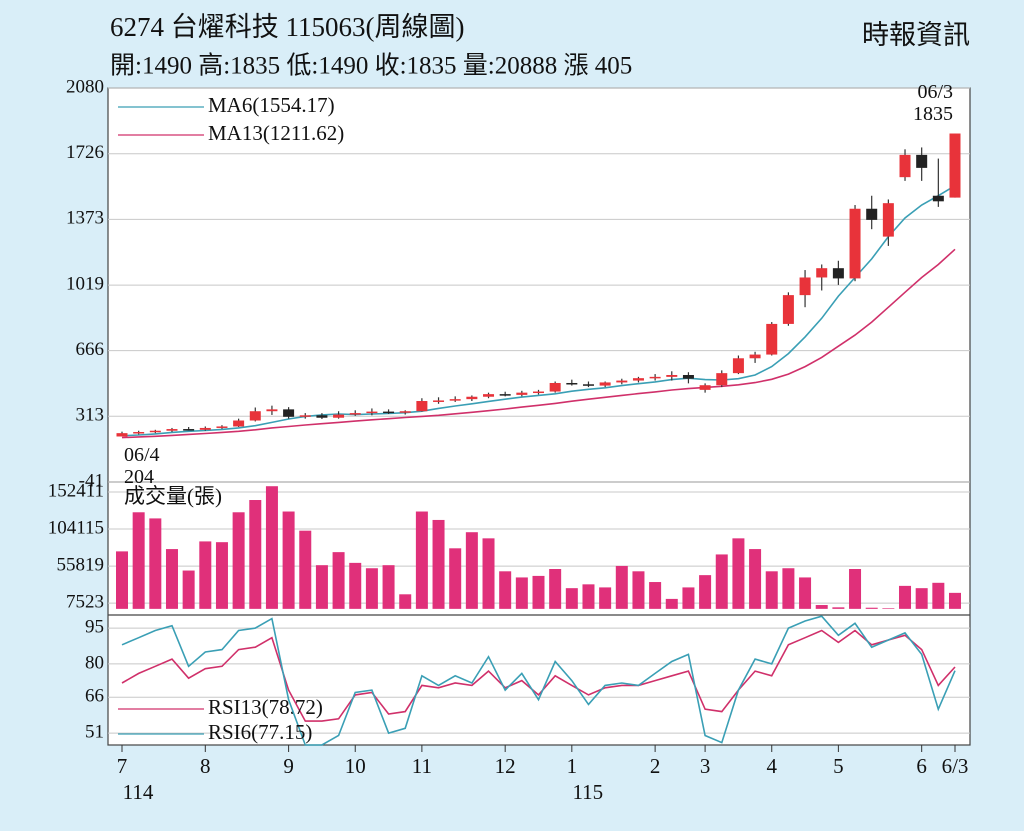  I want to click on legend-label: MA13(1211.62), so click(276, 133).